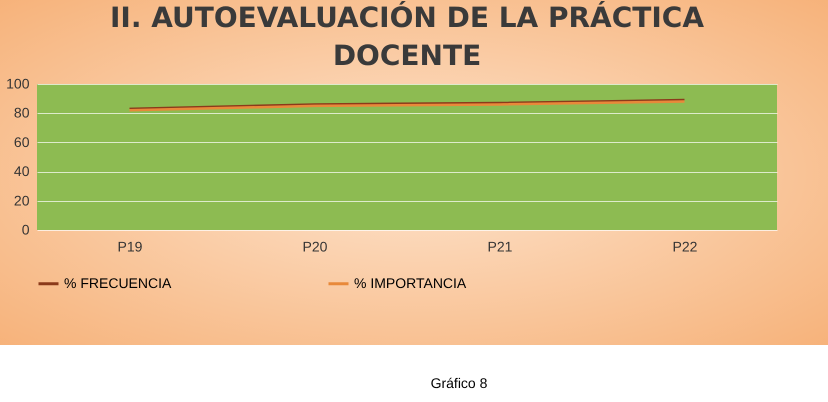 This screenshot has height=402, width=828. What do you see at coordinates (118, 282) in the screenshot?
I see `legend-label: % FRECUENCIA` at bounding box center [118, 282].